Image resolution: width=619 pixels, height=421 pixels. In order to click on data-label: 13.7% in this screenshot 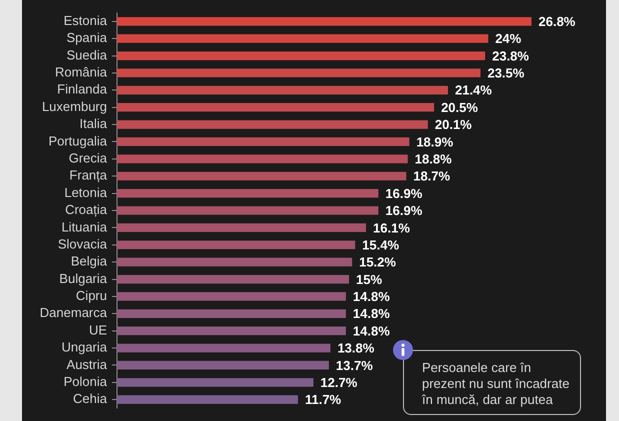, I will do `click(355, 365)`.